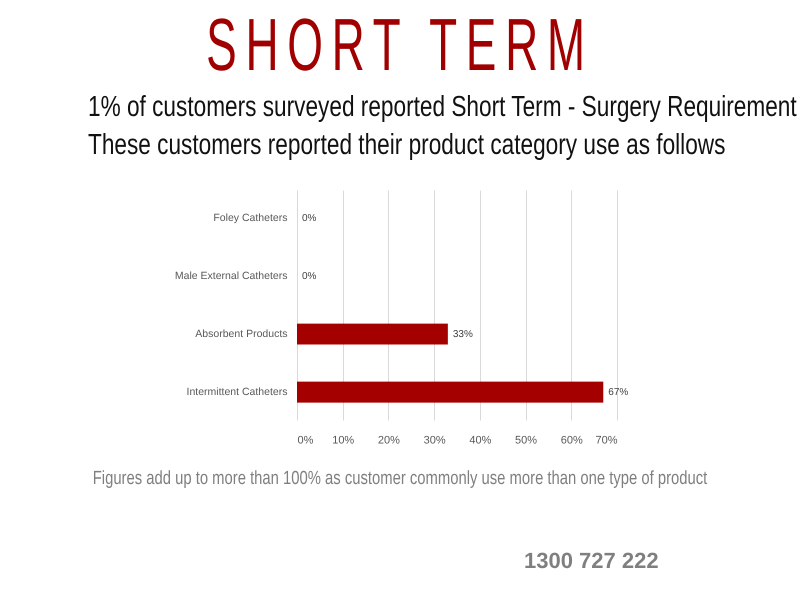 Image resolution: width=800 pixels, height=600 pixels. Describe the element at coordinates (462, 334) in the screenshot. I see `data-label: 33%` at that location.